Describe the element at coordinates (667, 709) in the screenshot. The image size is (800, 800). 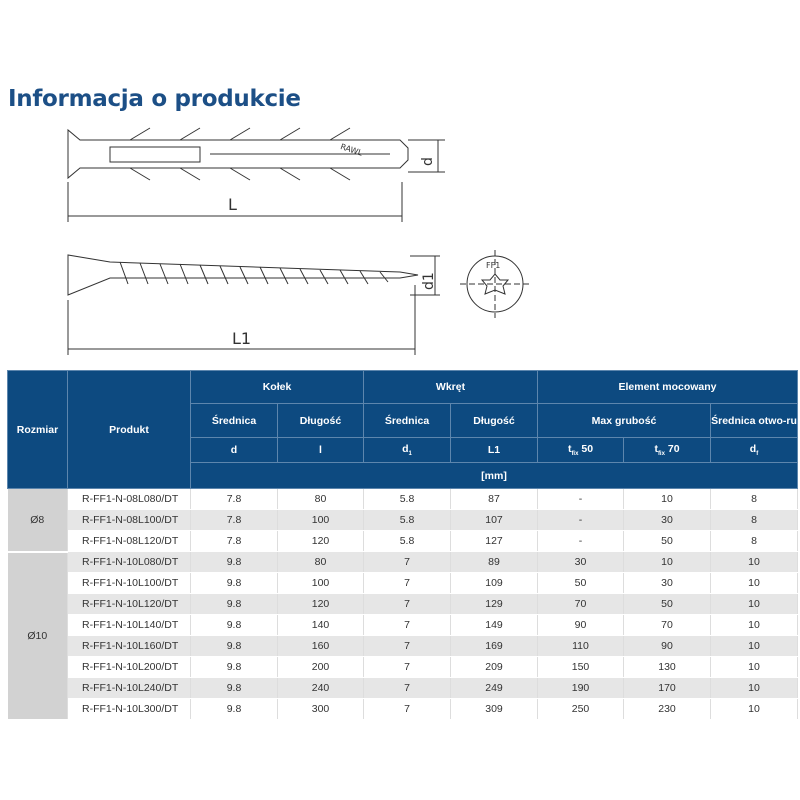
I see `value-cell: 230` at that location.